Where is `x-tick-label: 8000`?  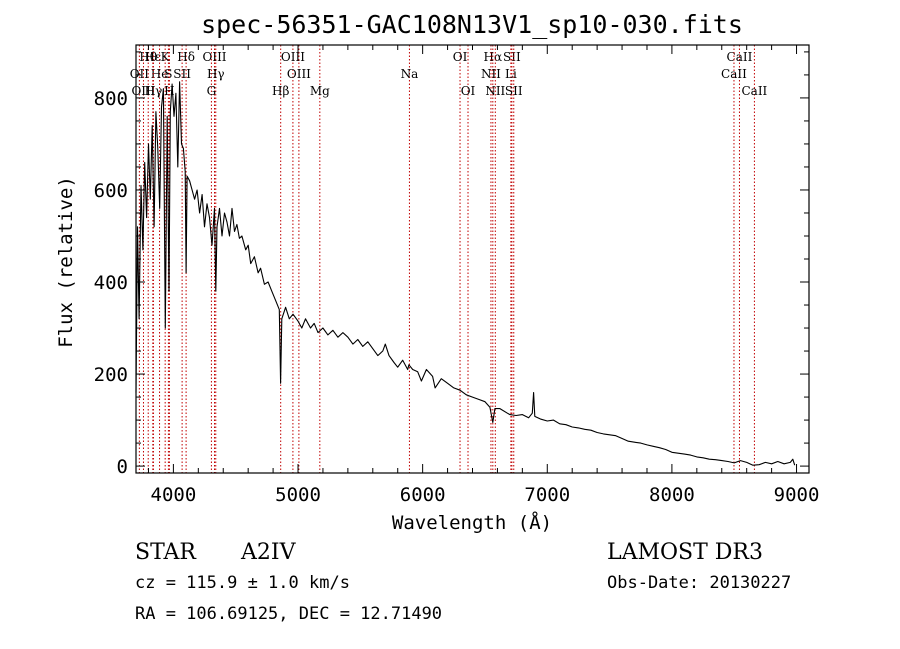 x-tick-label: 8000 is located at coordinates (672, 495).